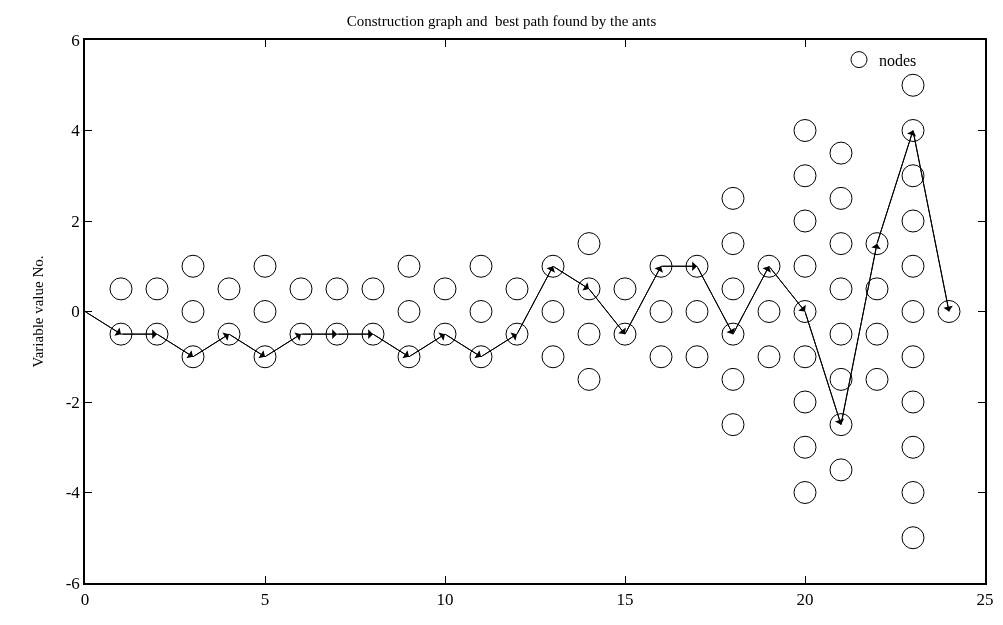 This screenshot has width=1003, height=625. Describe the element at coordinates (75, 221) in the screenshot. I see `y-tick-label: 2` at that location.